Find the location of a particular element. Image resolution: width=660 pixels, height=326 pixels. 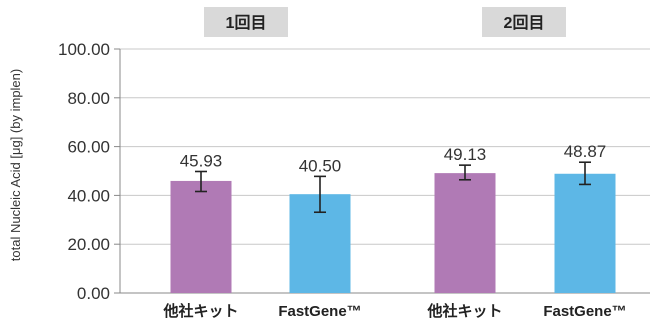

y-tick-label: 0.00 is located at coordinates (93, 293).